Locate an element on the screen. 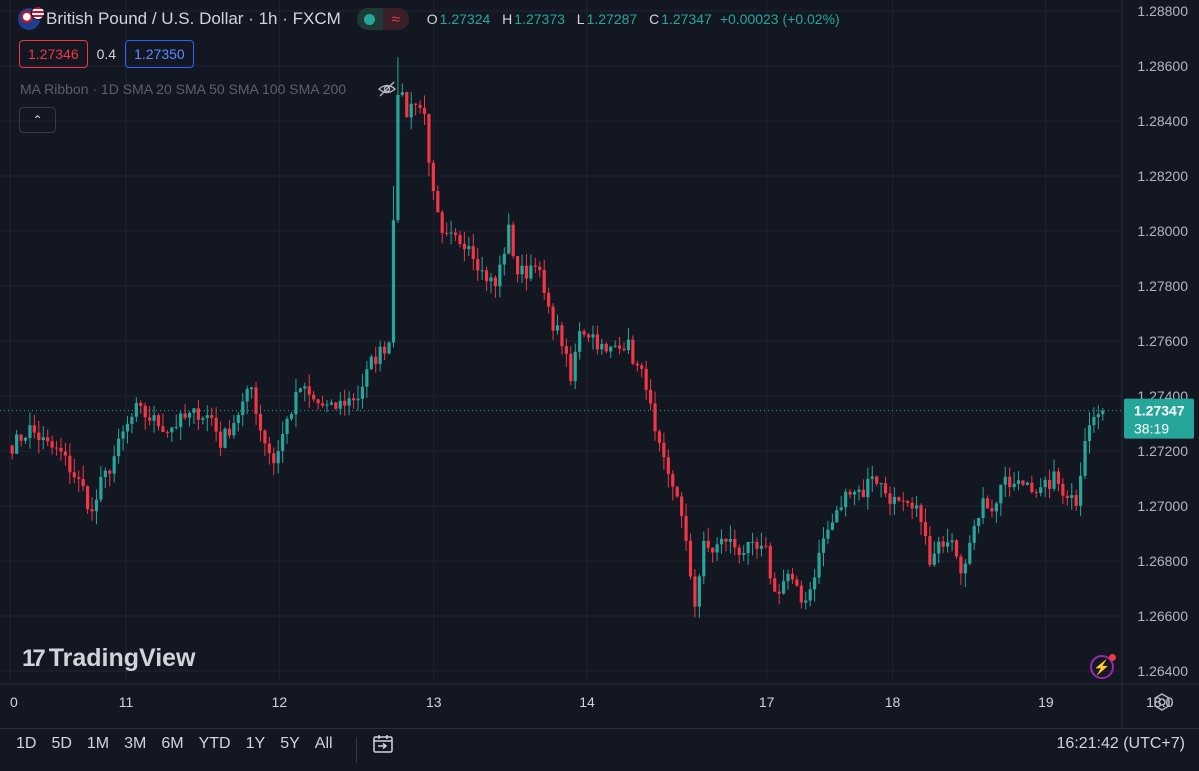 This screenshot has height=771, width=1199. buy-button: 1.27350 is located at coordinates (159, 54).